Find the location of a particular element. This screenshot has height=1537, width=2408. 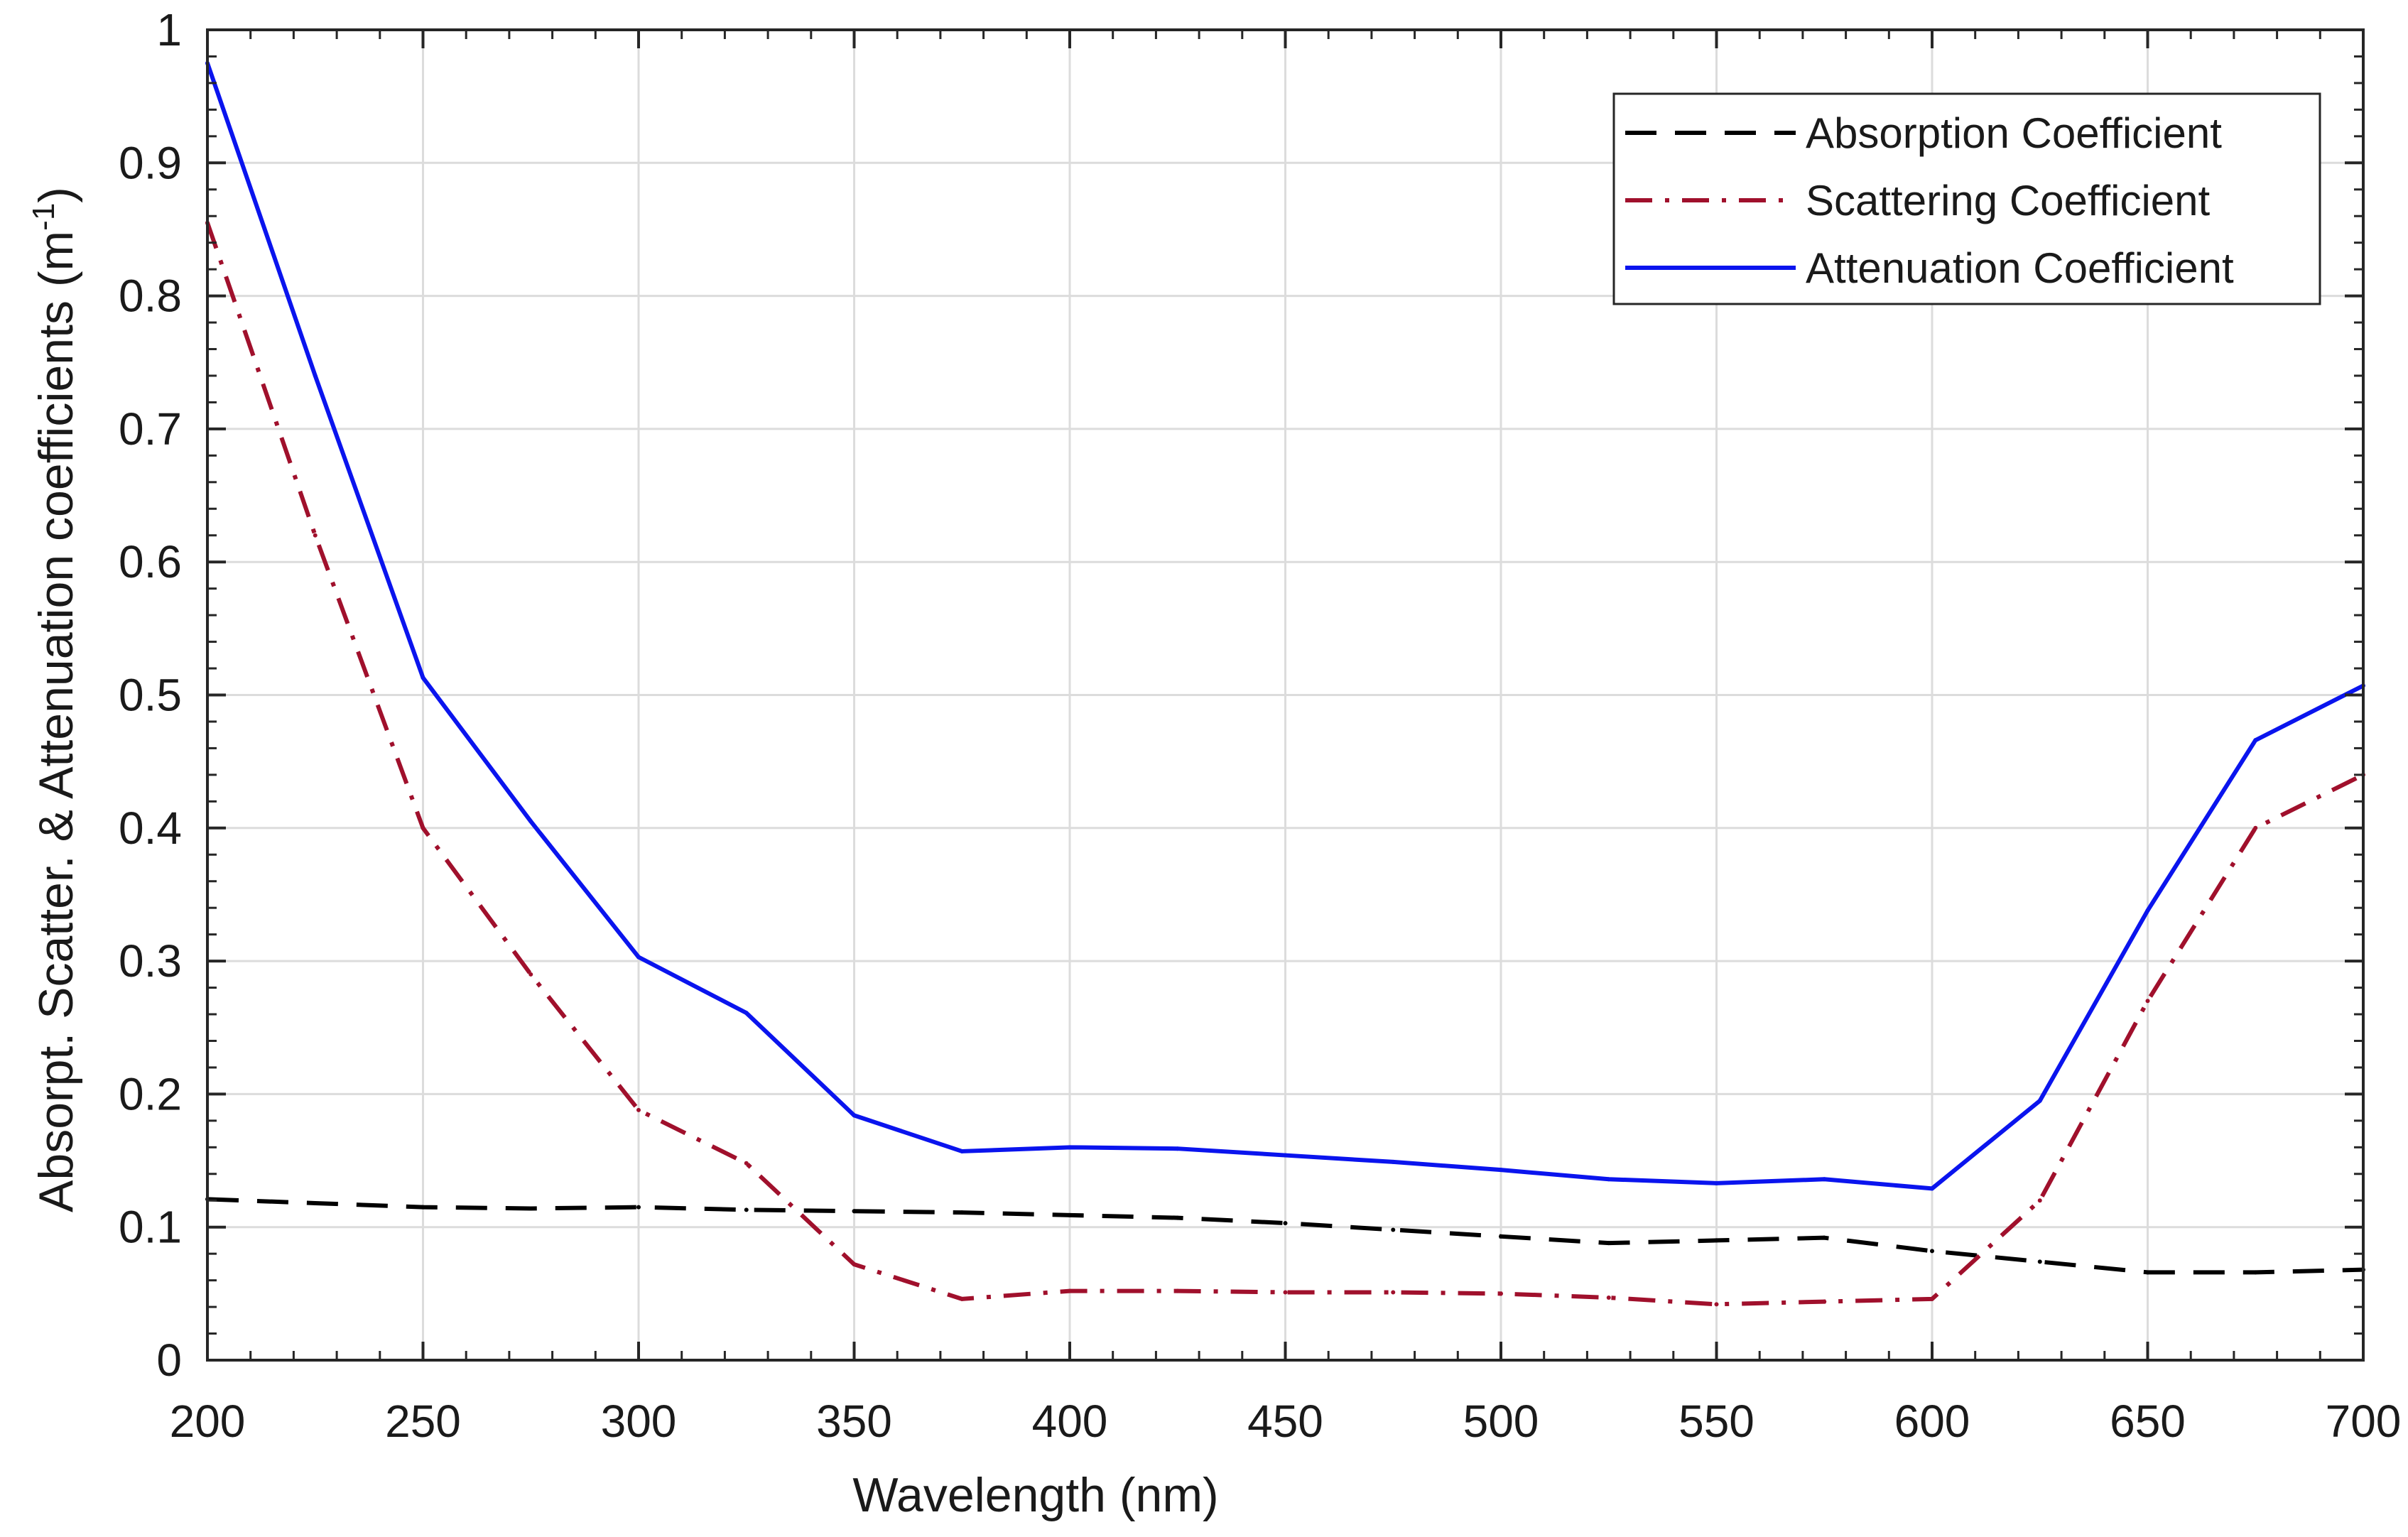

x-tick-label: 400 is located at coordinates (1070, 1421).